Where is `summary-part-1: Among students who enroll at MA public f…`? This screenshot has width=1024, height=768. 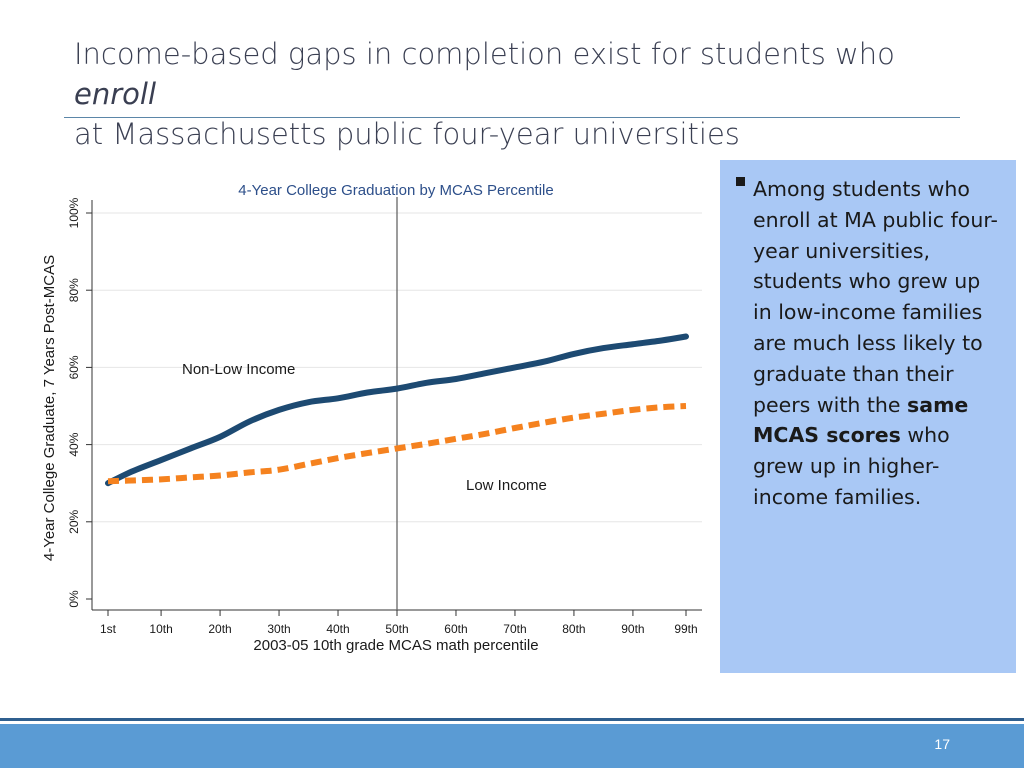 summary-part-1: Among students who enroll at MA public f… is located at coordinates (875, 297).